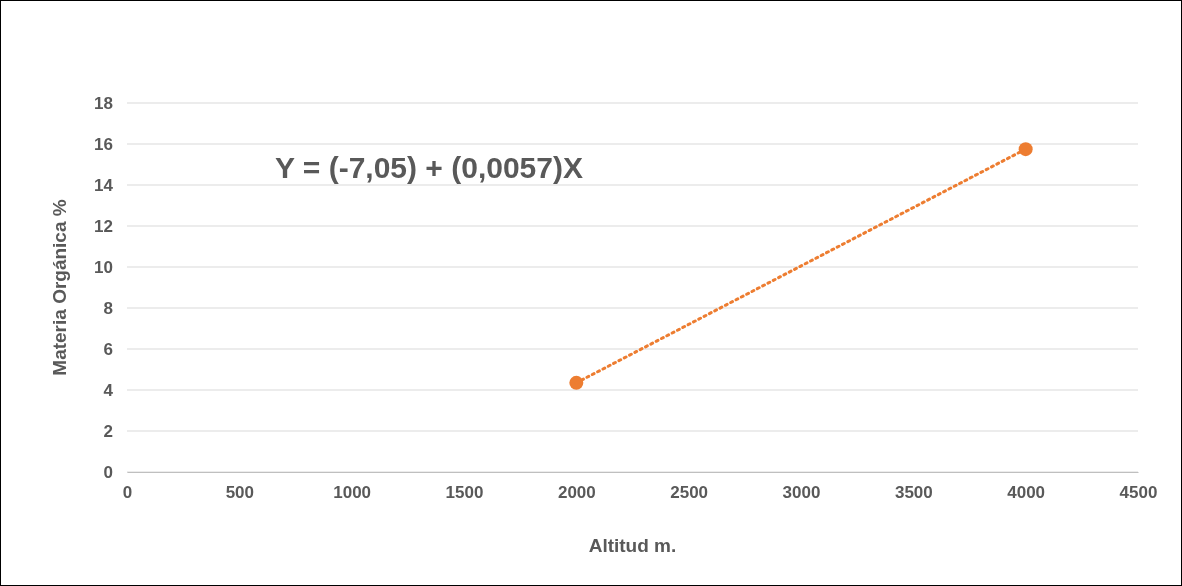 The height and width of the screenshot is (586, 1182). What do you see at coordinates (689, 493) in the screenshot?
I see `x-tick-label: 2500` at bounding box center [689, 493].